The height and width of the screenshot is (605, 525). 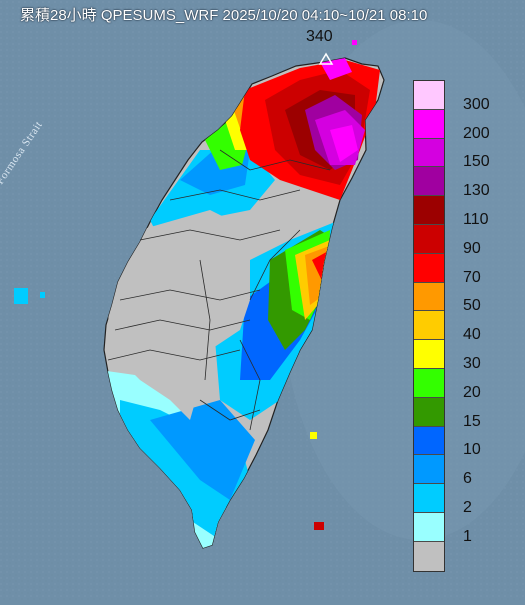 I want to click on green-island, so click(x=313, y=435).